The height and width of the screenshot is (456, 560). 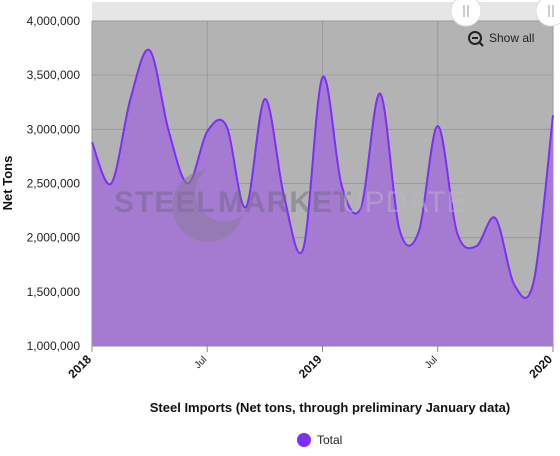 I want to click on legend: Total, so click(x=319, y=440).